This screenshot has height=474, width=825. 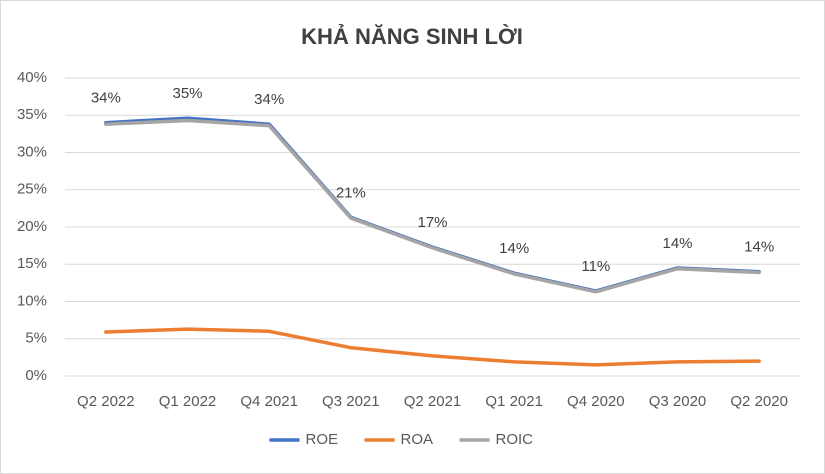 What do you see at coordinates (106, 401) in the screenshot?
I see `x-tick-label: Q2 2022` at bounding box center [106, 401].